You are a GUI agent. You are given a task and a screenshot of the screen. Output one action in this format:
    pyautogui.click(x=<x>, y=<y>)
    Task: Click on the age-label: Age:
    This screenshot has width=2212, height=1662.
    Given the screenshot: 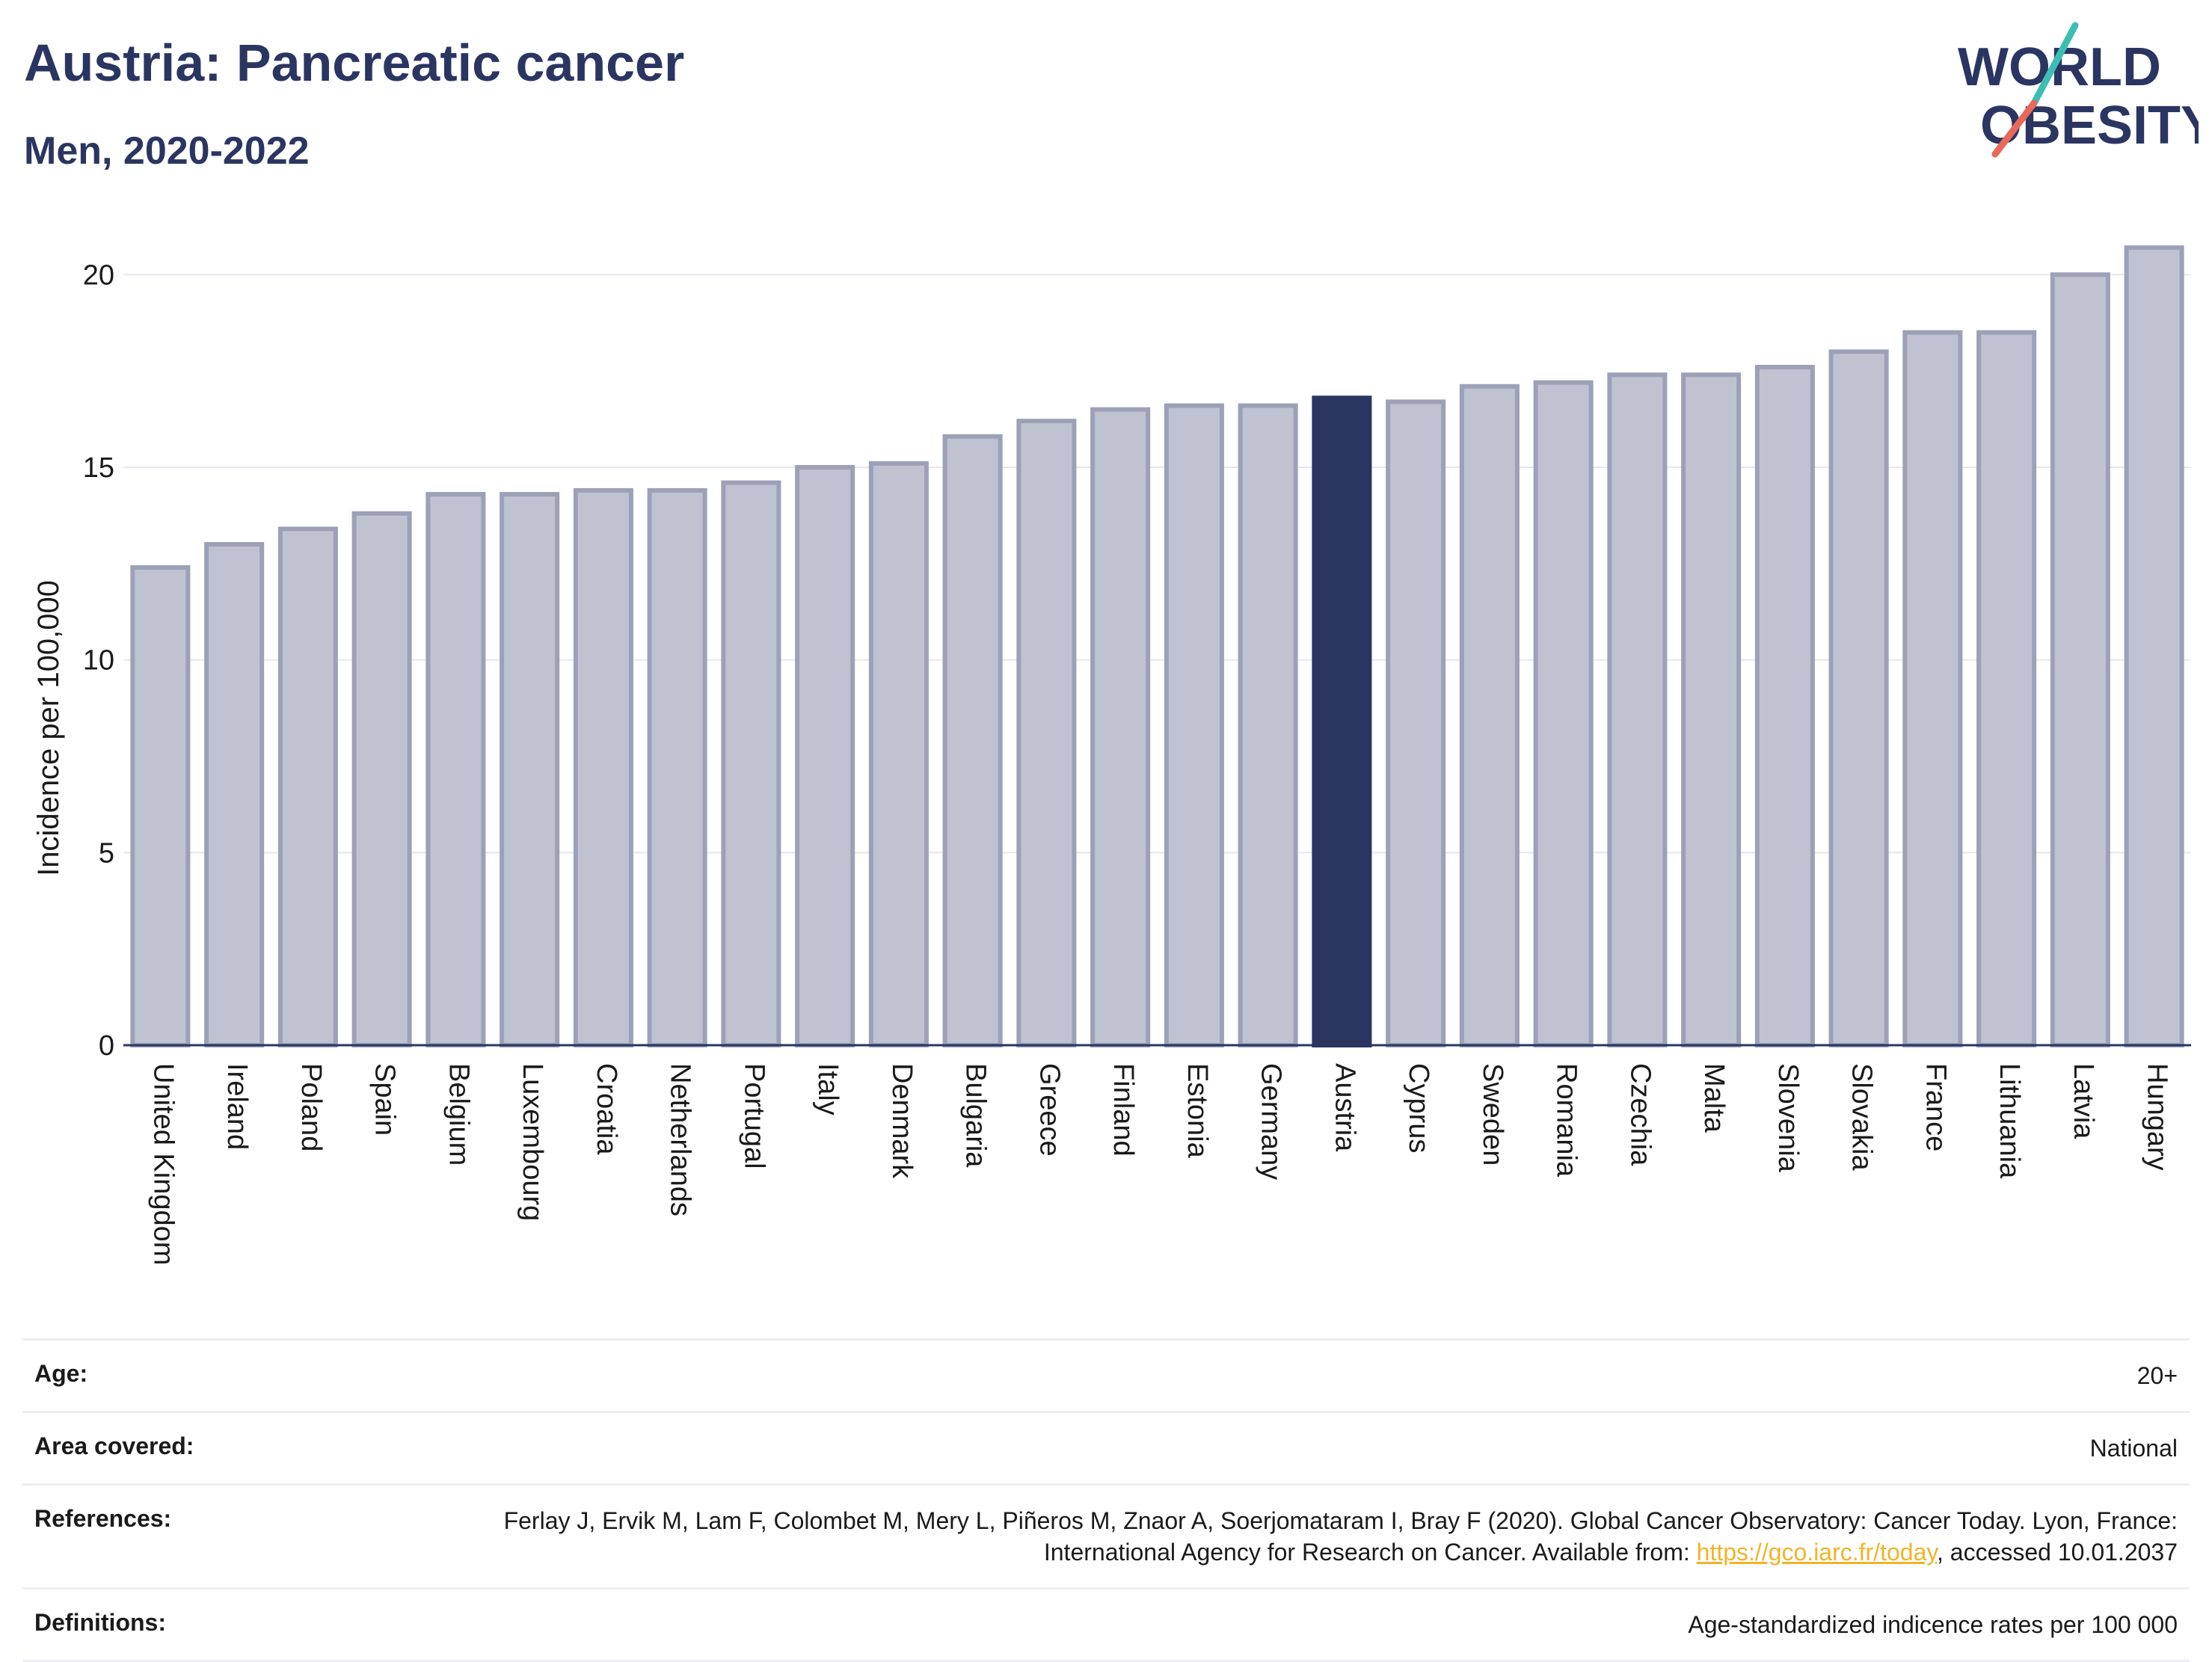 What is the action you would take?
    pyautogui.click(x=61, y=1373)
    